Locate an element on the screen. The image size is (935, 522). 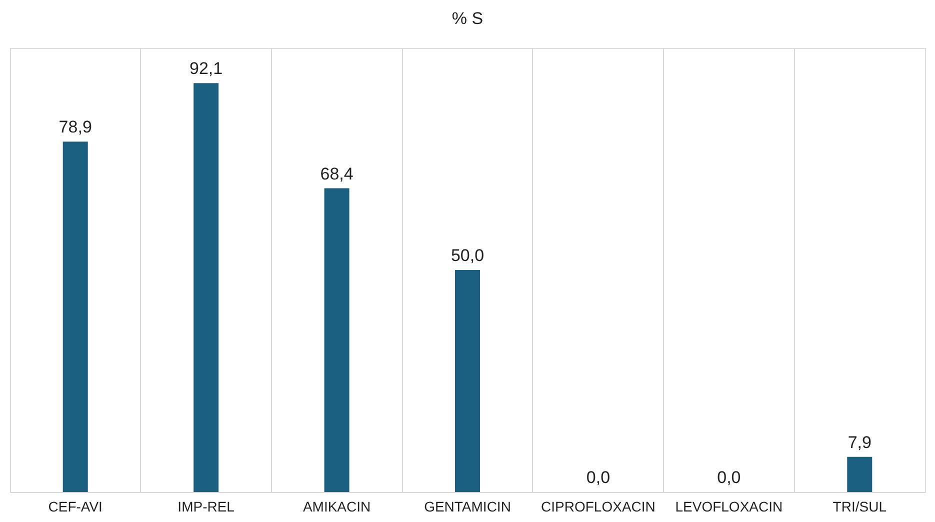
data-label: 7,9 is located at coordinates (860, 442).